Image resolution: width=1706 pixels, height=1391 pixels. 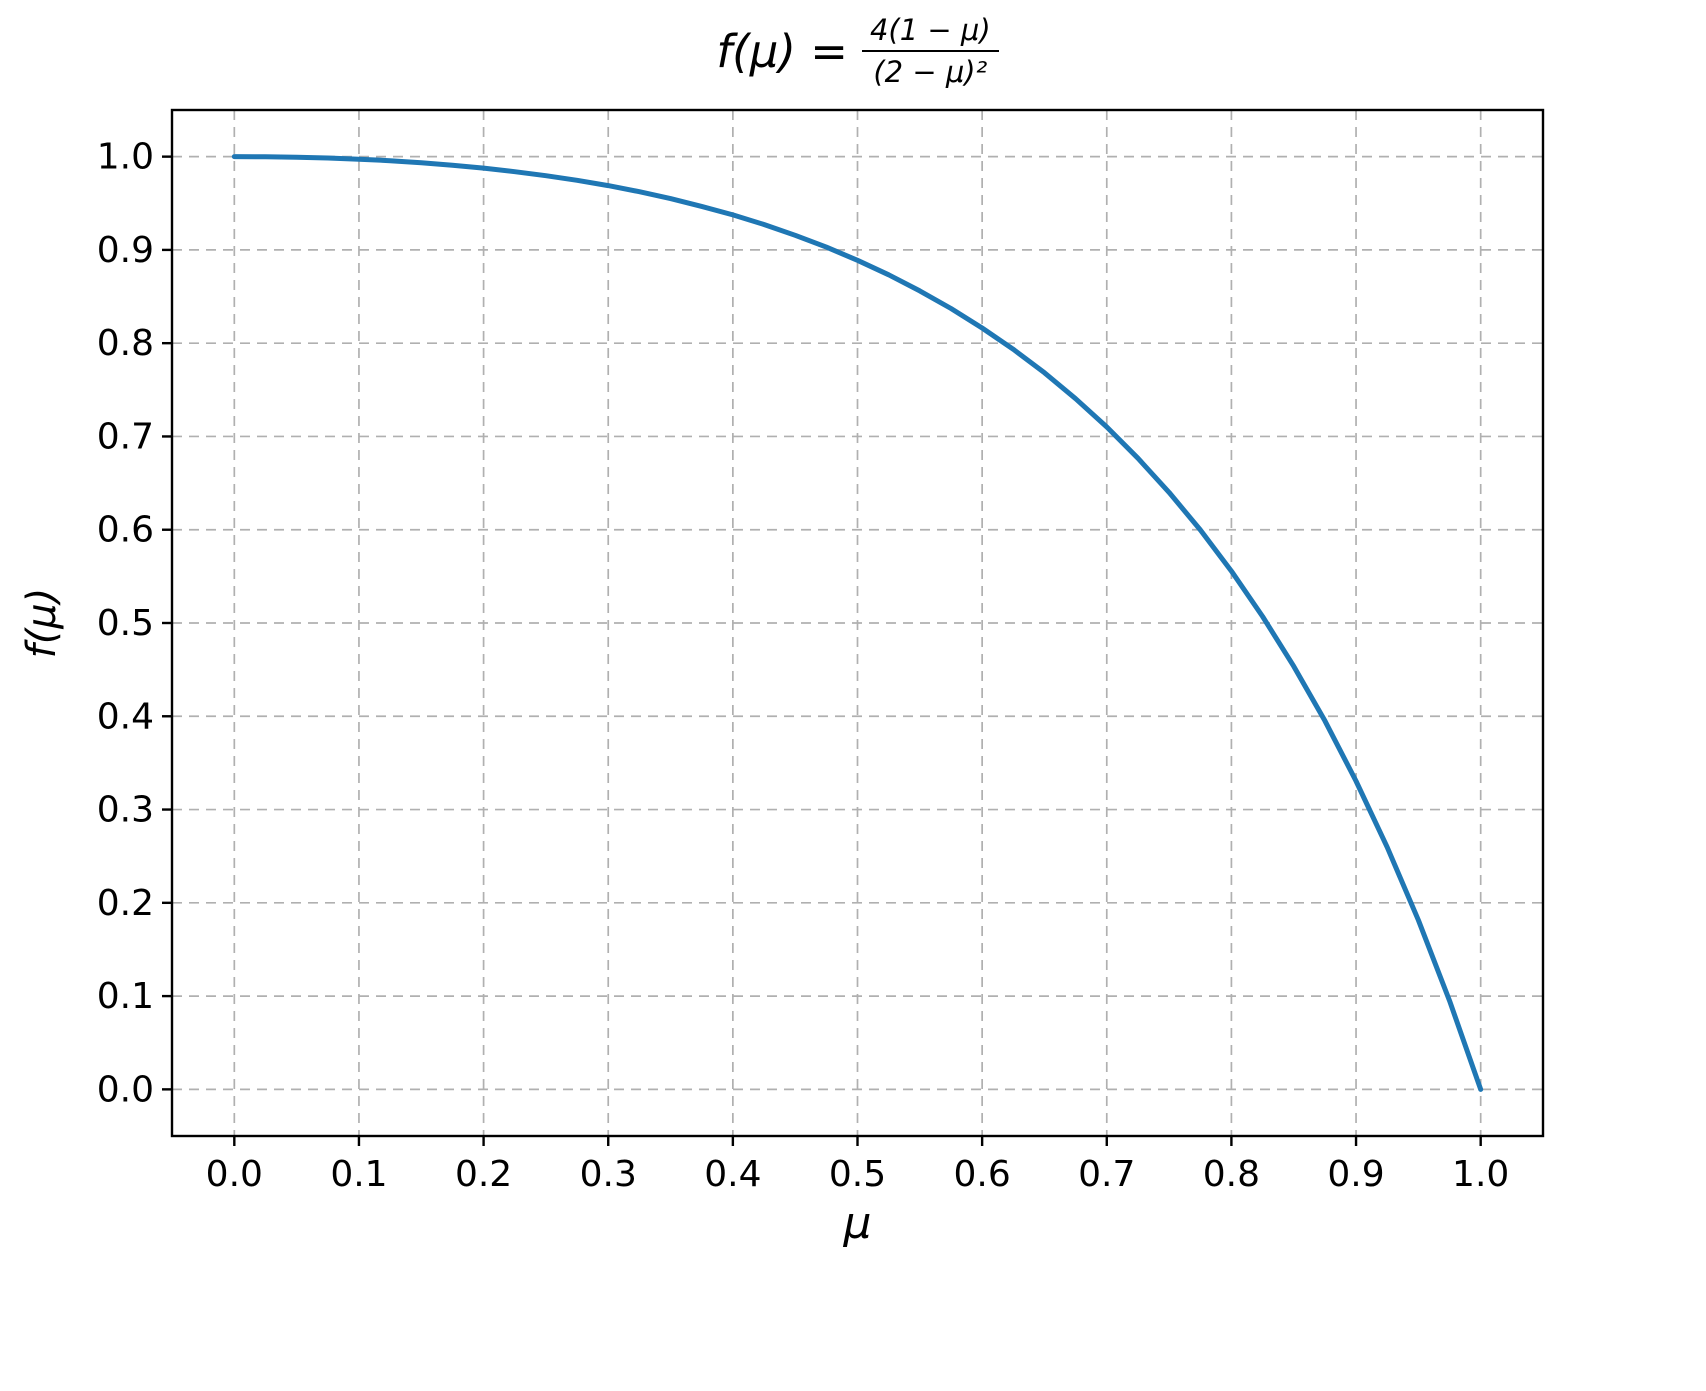 I want to click on title-fraction: 4(1 − μ) (2 − μ)², so click(x=930, y=51).